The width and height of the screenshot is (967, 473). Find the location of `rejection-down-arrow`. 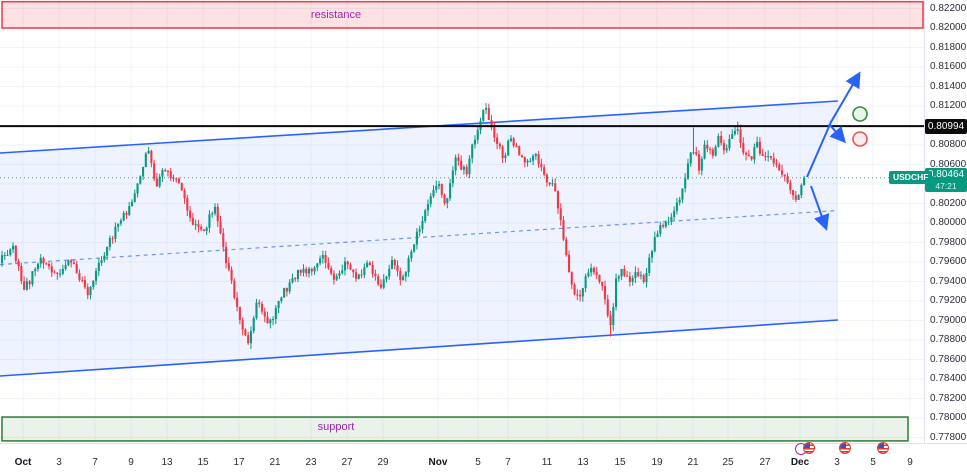

rejection-down-arrow is located at coordinates (837, 133).